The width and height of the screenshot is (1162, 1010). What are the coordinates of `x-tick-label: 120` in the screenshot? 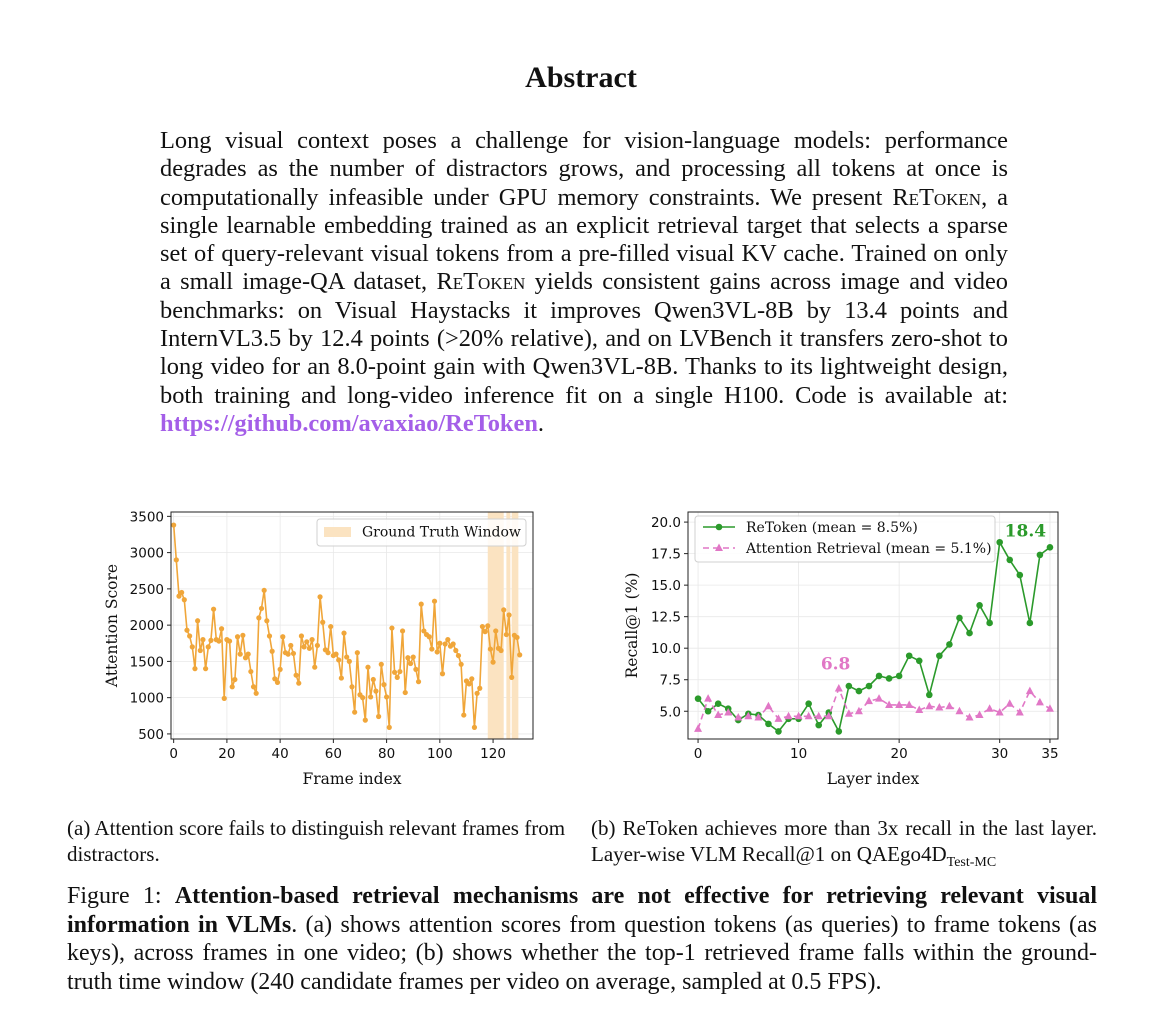 It's located at (493, 754).